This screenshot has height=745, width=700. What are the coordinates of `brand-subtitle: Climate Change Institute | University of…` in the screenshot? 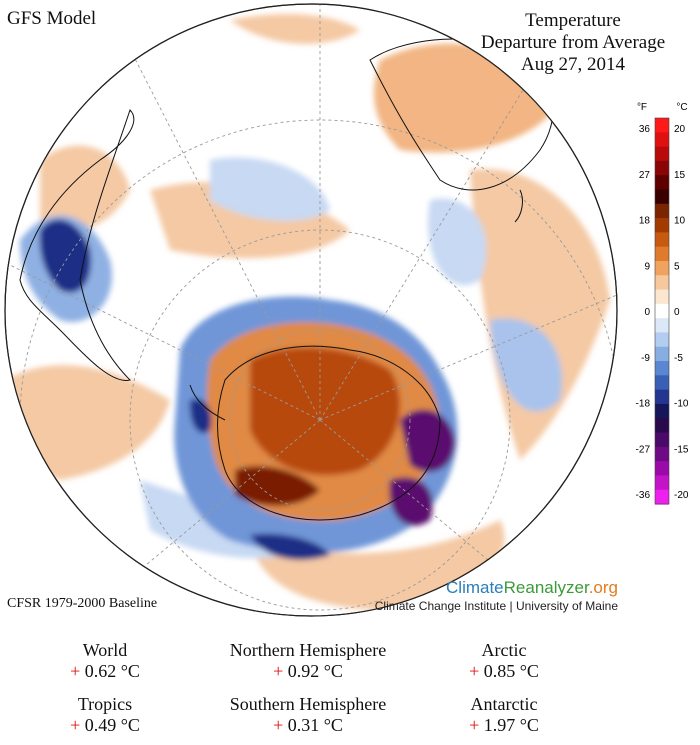 It's located at (496, 606).